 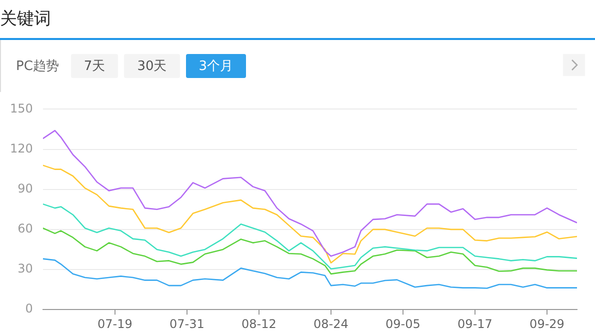 I want to click on x-tick-label: 08-24, so click(x=331, y=323).